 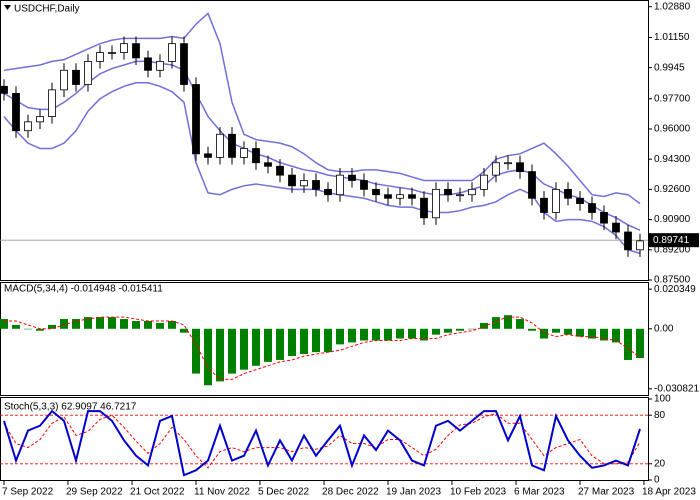 I want to click on y-tick-label: 0.90900, so click(x=672, y=219).